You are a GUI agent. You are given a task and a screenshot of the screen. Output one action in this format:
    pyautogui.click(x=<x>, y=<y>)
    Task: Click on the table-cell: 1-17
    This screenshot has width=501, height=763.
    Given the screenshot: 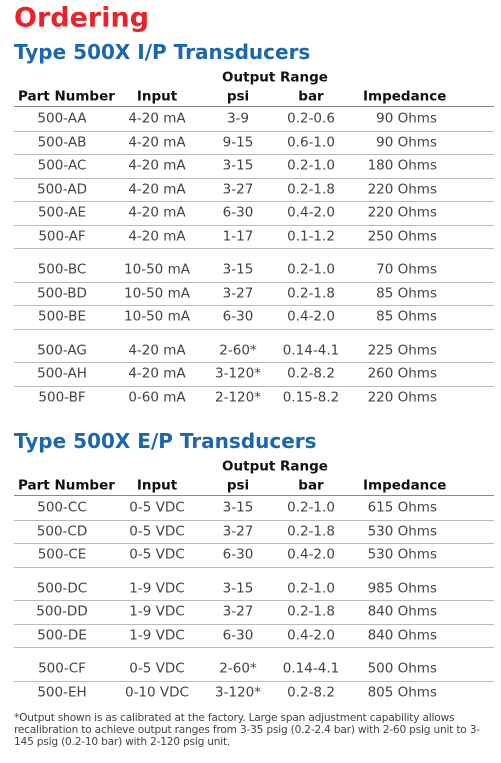 What is the action you would take?
    pyautogui.click(x=238, y=235)
    